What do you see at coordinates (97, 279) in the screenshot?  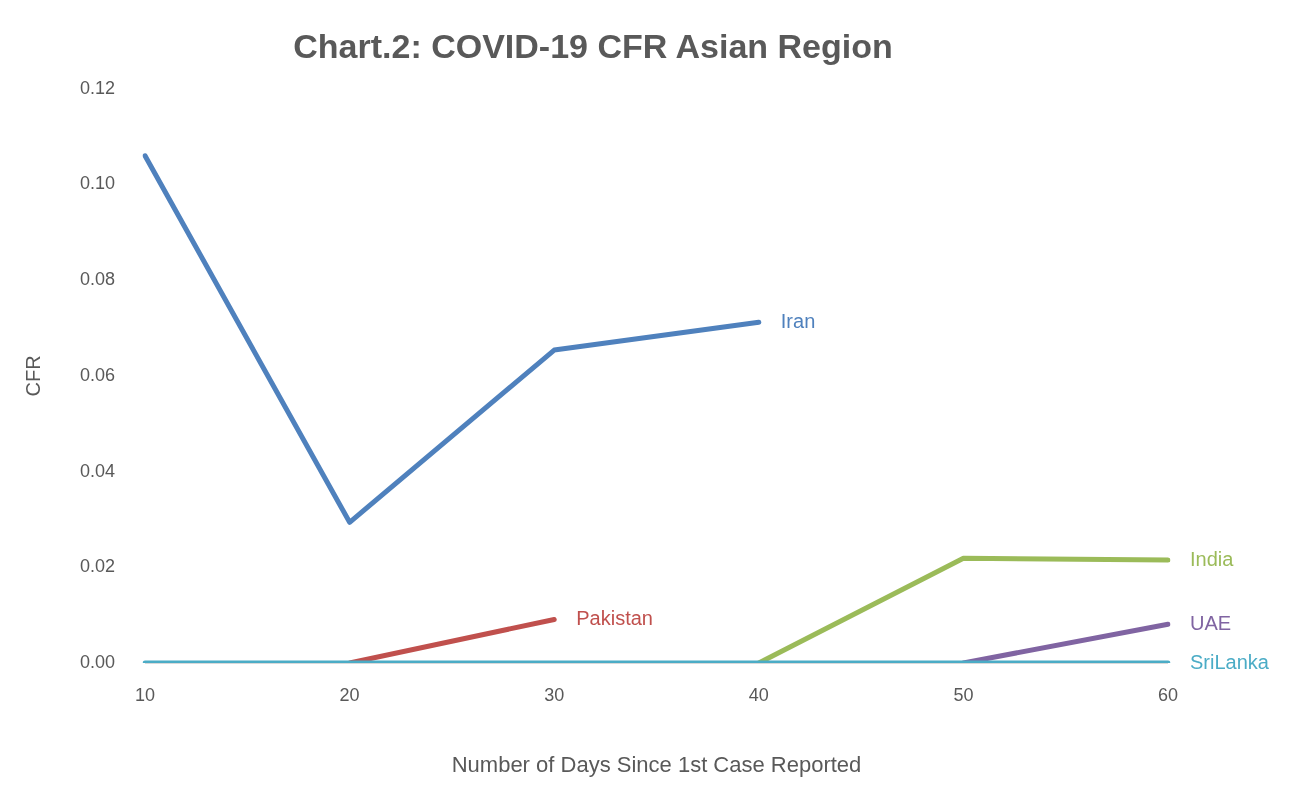 I see `y-tick-label: 0.08` at bounding box center [97, 279].